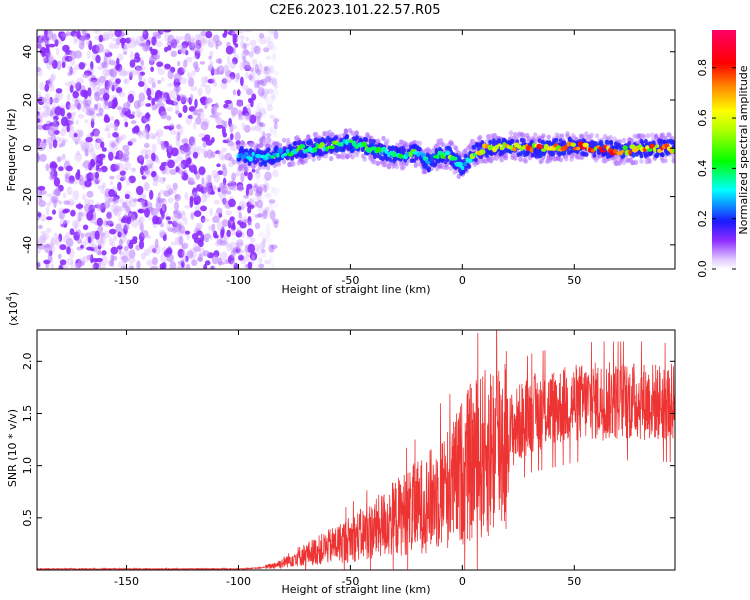 The width and height of the screenshot is (750, 600). What do you see at coordinates (13, 294) in the screenshot?
I see `snr-multiplier-close: )` at bounding box center [13, 294].